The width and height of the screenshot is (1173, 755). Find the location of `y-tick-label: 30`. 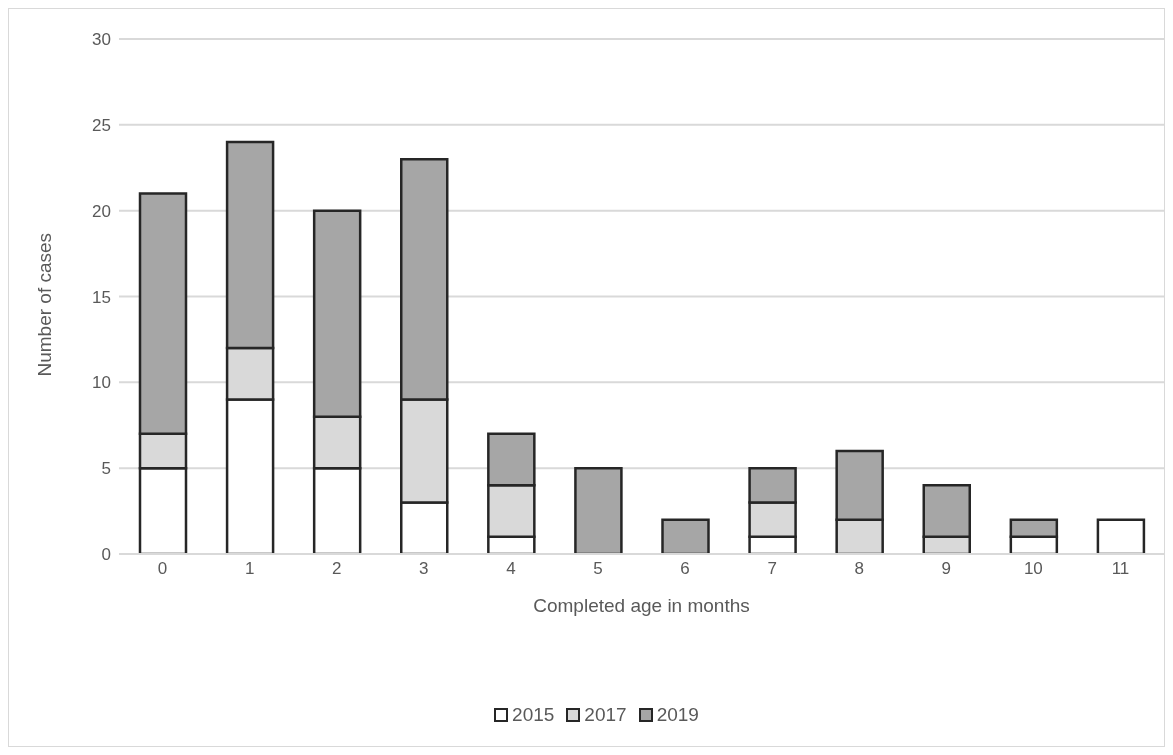

y-tick-label: 30 is located at coordinates (101, 40).